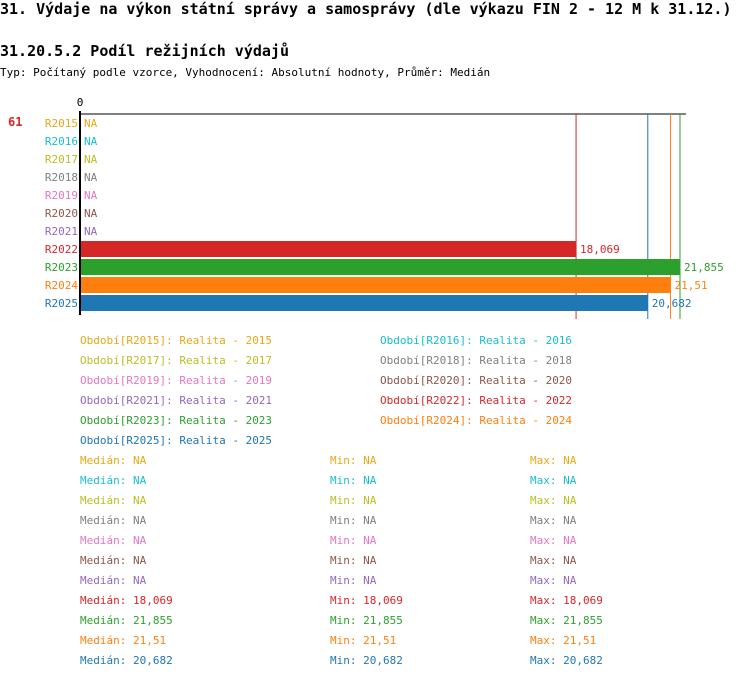  I want to click on x-axis-tick-label: 0, so click(80, 102).